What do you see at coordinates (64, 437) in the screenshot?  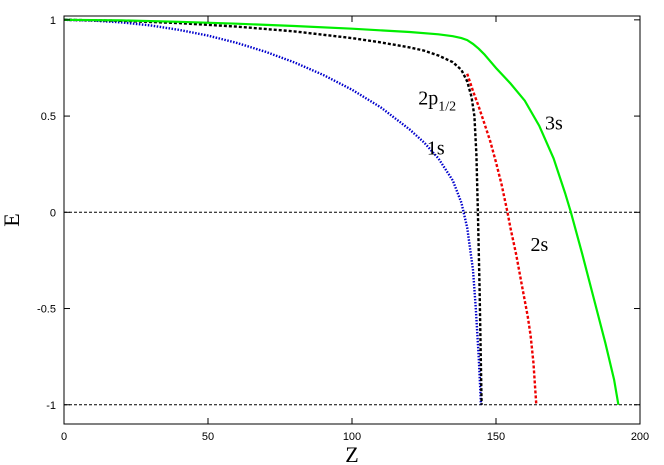 I see `x-tick-label: 0` at bounding box center [64, 437].